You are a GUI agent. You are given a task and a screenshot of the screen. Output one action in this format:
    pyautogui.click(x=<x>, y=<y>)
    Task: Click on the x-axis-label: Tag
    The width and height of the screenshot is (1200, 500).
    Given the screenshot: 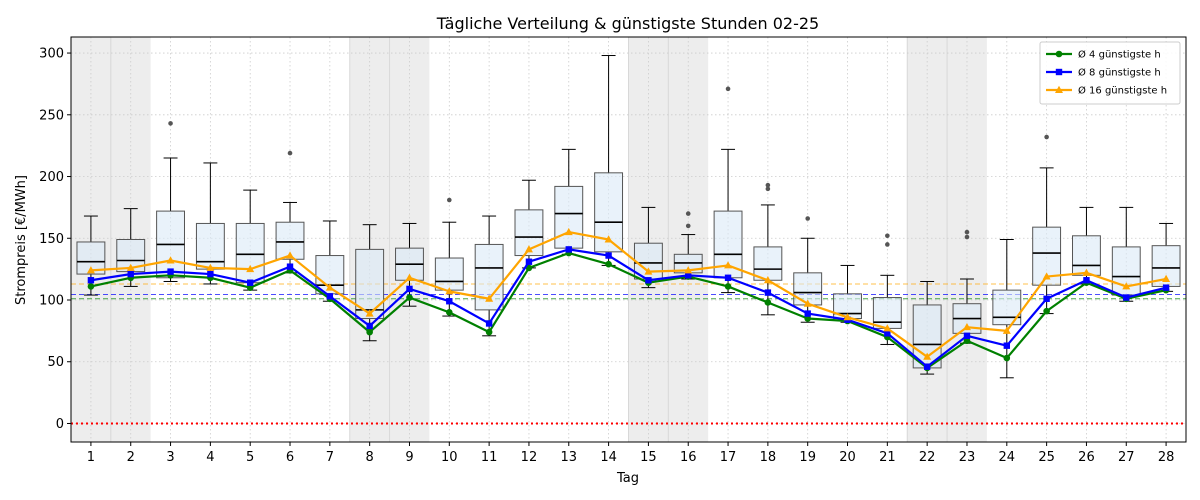 What is the action you would take?
    pyautogui.click(x=627, y=478)
    